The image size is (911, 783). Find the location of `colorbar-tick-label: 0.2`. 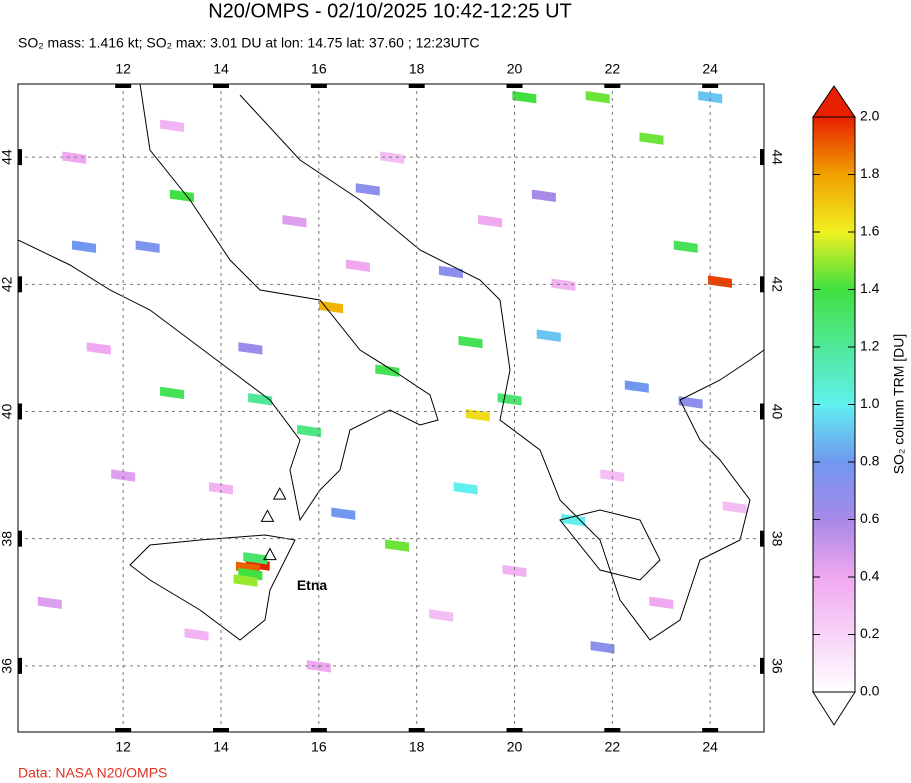

colorbar-tick-label: 0.2 is located at coordinates (870, 633).